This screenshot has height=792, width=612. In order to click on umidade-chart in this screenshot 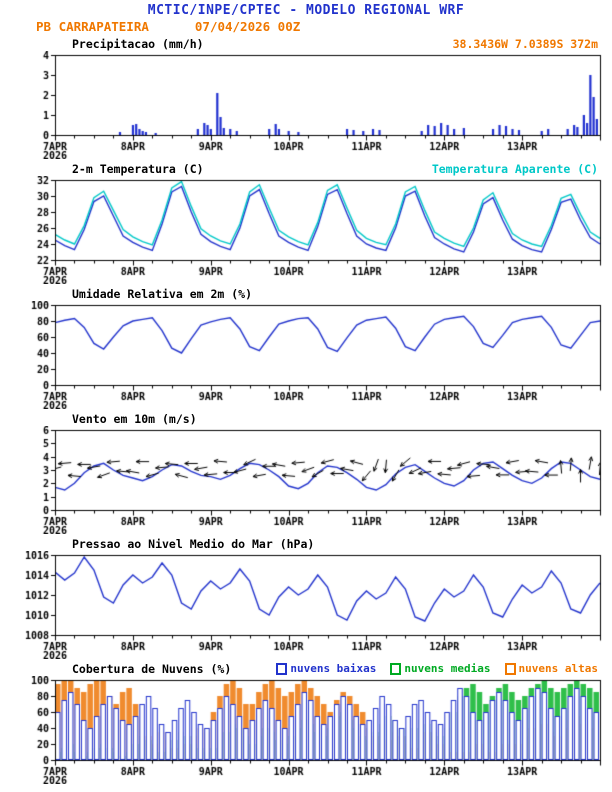, I will do `click(306, 355)`.